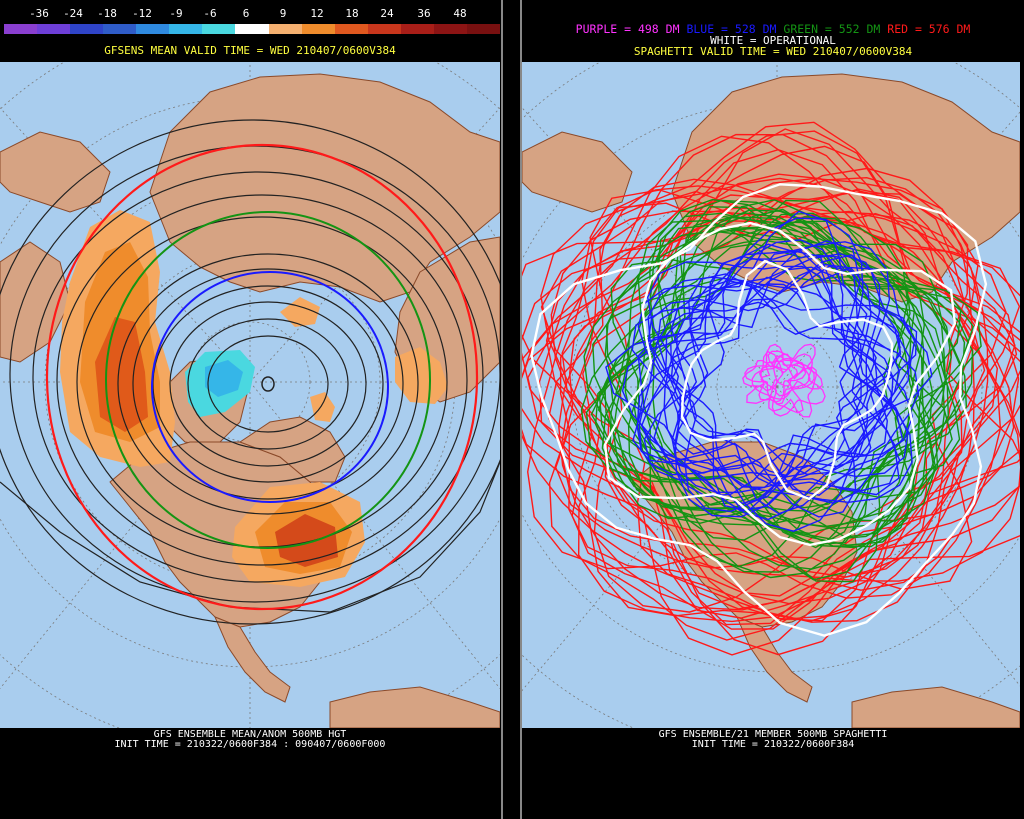  Describe the element at coordinates (35, 302) in the screenshot. I see `land-africa-edge` at that location.